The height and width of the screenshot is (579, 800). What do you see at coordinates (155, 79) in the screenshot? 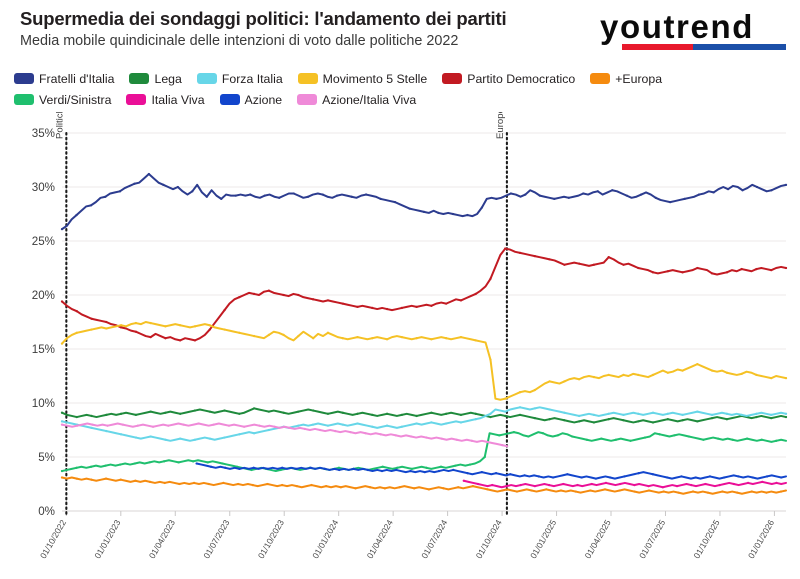
I see `legend-item: Lega` at bounding box center [155, 79].